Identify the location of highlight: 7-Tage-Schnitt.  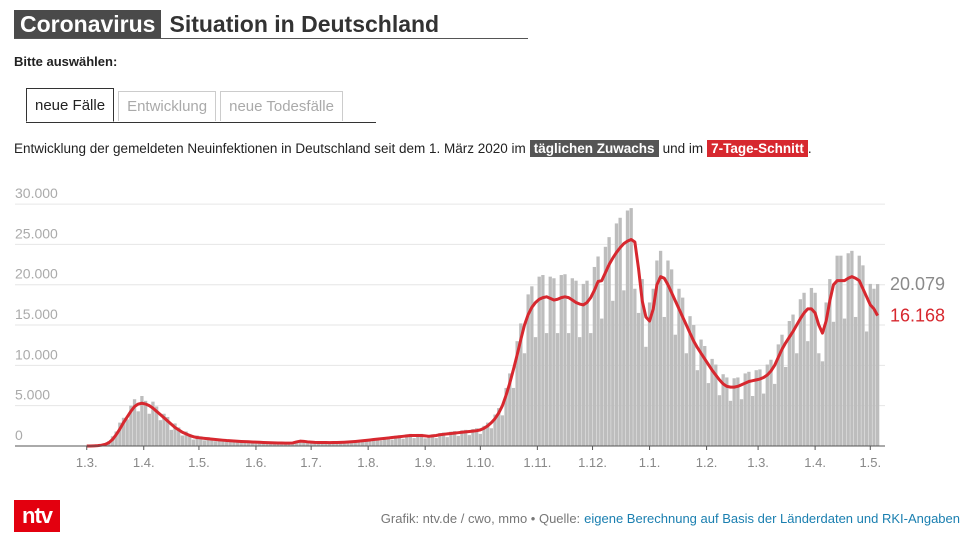
(757, 148).